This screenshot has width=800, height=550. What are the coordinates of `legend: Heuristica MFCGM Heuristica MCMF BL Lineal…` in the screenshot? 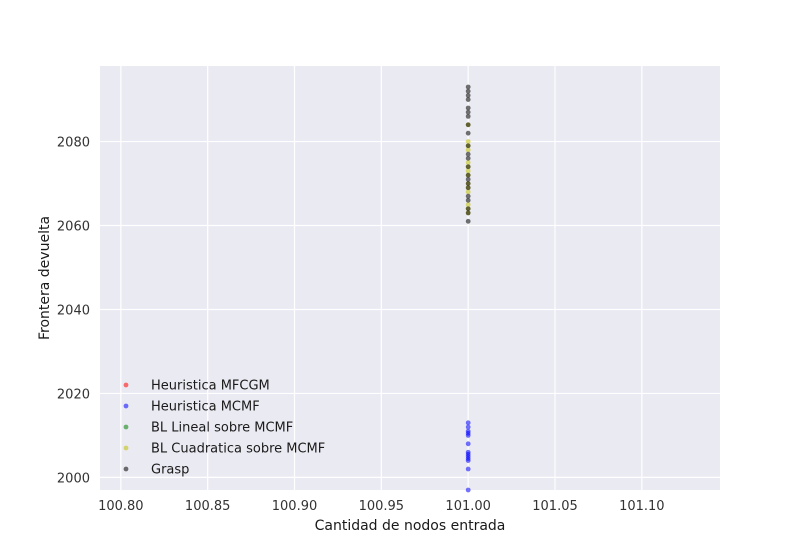 It's located at (224, 428).